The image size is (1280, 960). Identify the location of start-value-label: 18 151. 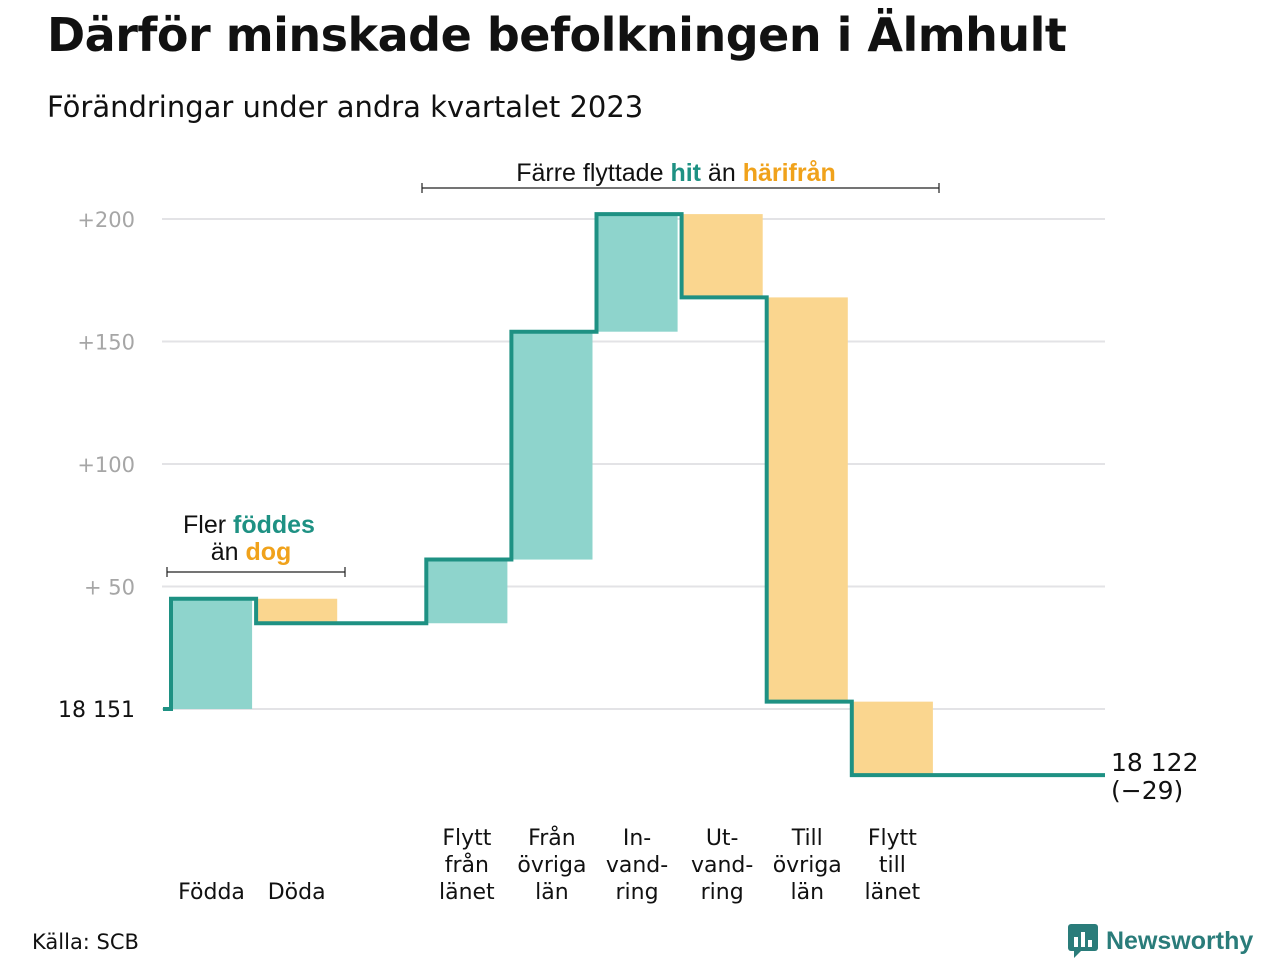
(96, 710).